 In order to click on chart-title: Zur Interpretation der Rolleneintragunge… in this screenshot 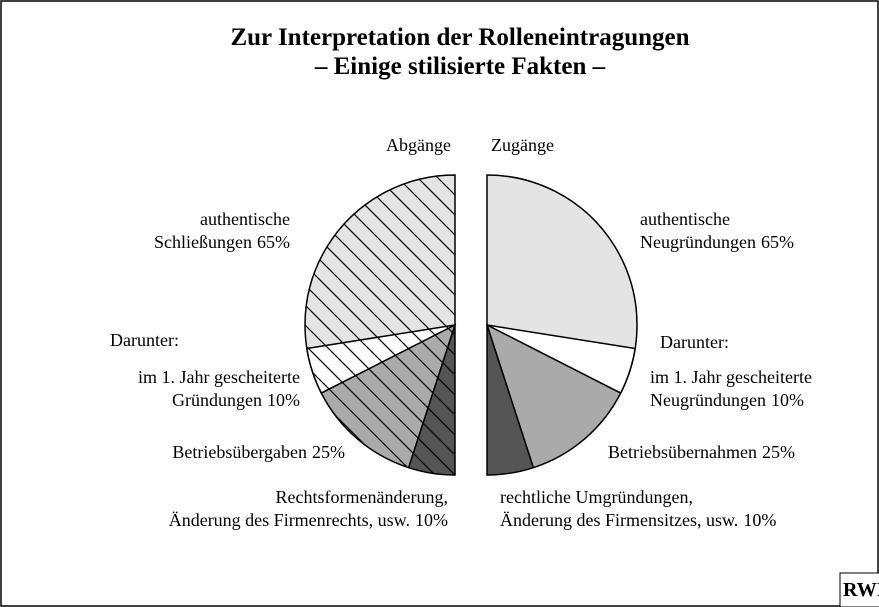, I will do `click(459, 37)`.